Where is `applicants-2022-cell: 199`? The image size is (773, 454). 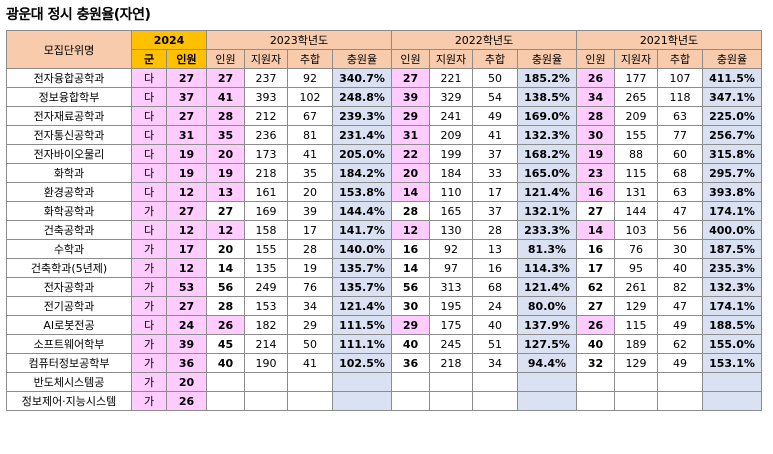 applicants-2022-cell: 199 is located at coordinates (451, 154).